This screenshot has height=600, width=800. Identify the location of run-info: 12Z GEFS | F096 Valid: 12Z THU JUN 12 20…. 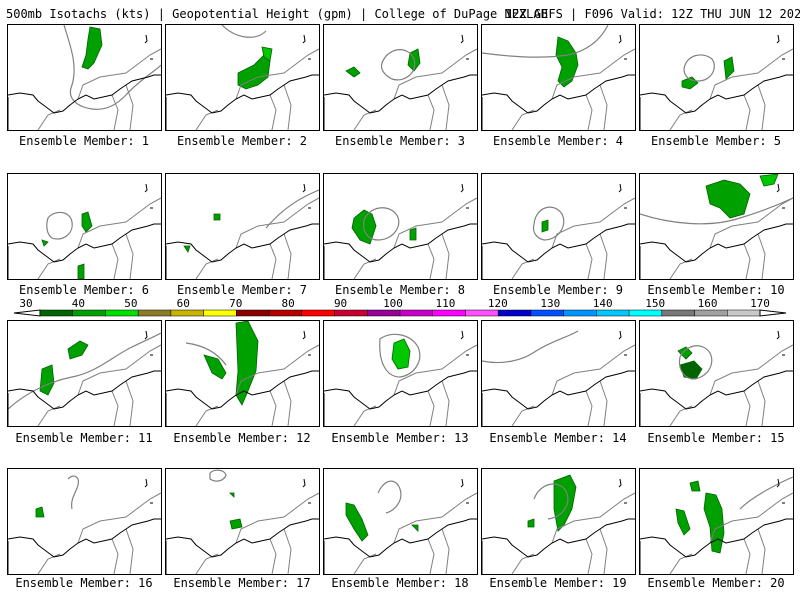
(652, 14).